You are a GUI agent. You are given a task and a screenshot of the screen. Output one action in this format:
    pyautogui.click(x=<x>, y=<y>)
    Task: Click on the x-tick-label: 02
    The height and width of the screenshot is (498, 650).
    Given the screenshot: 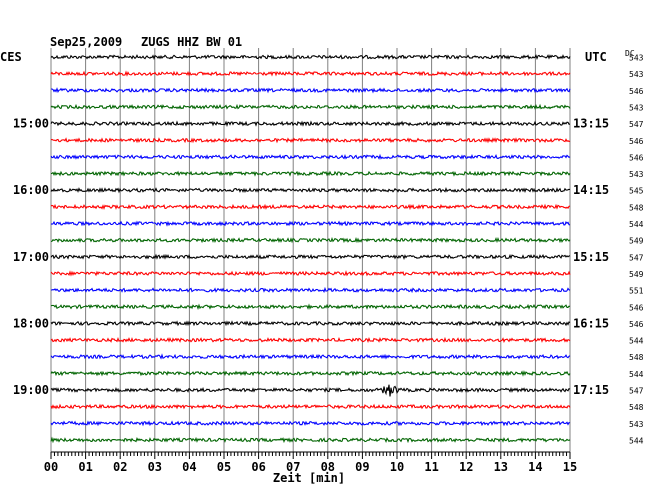 What is the action you would take?
    pyautogui.click(x=120, y=467)
    